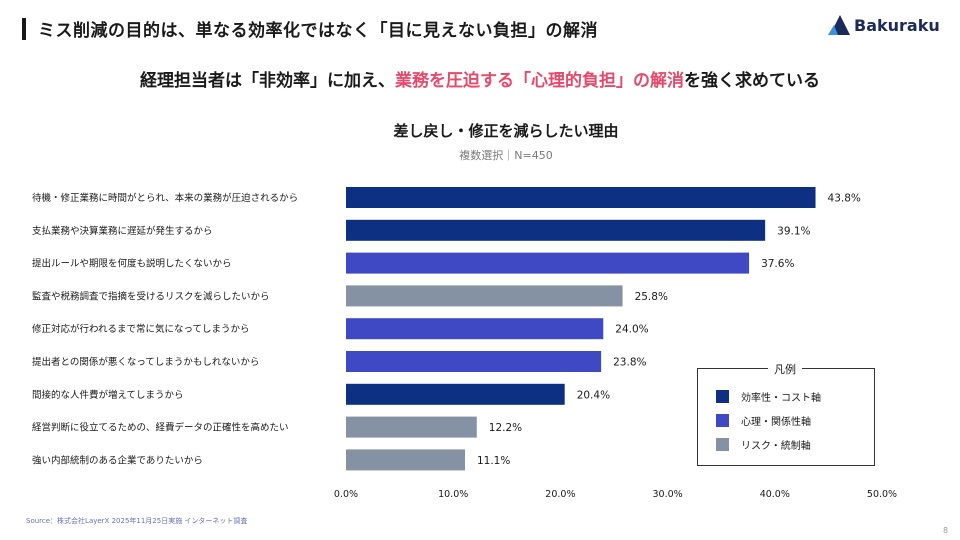 Image resolution: width=960 pixels, height=540 pixels. What do you see at coordinates (776, 446) in the screenshot?
I see `legend-label-risk: リスク・統制軸` at bounding box center [776, 446].